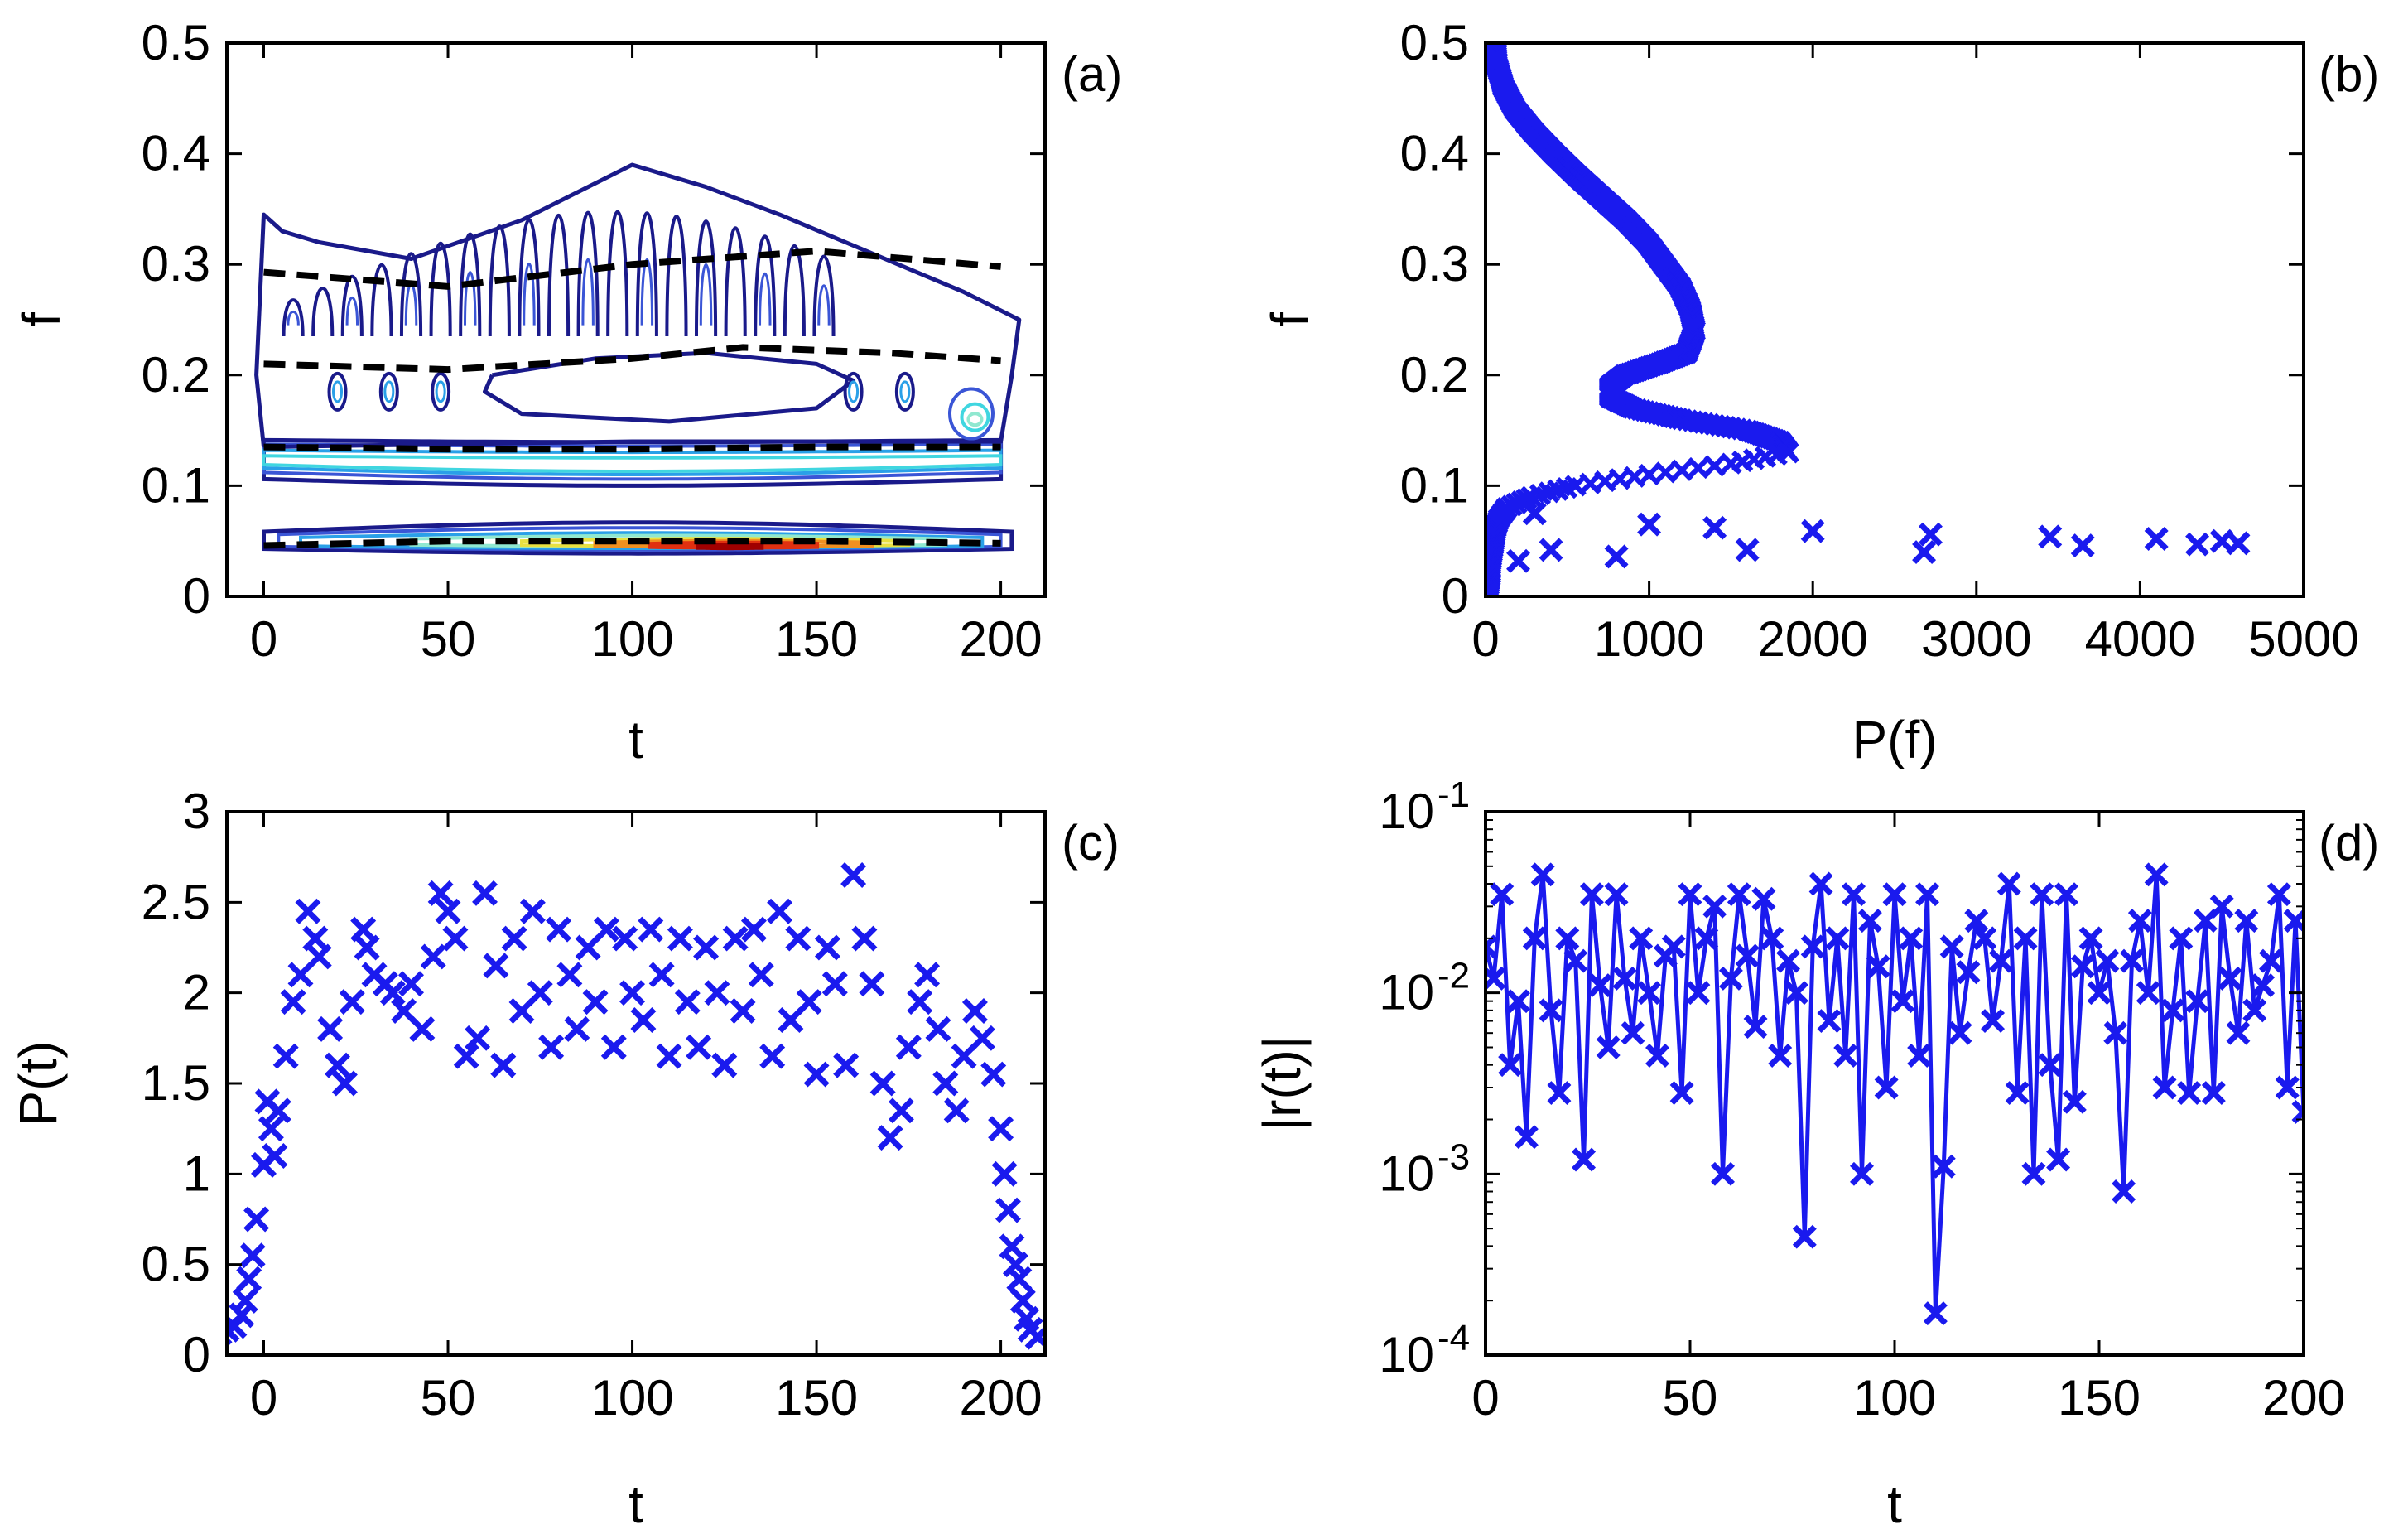  Describe the element at coordinates (1290, 319) in the screenshot. I see `panel-b-ylabel: f` at that location.